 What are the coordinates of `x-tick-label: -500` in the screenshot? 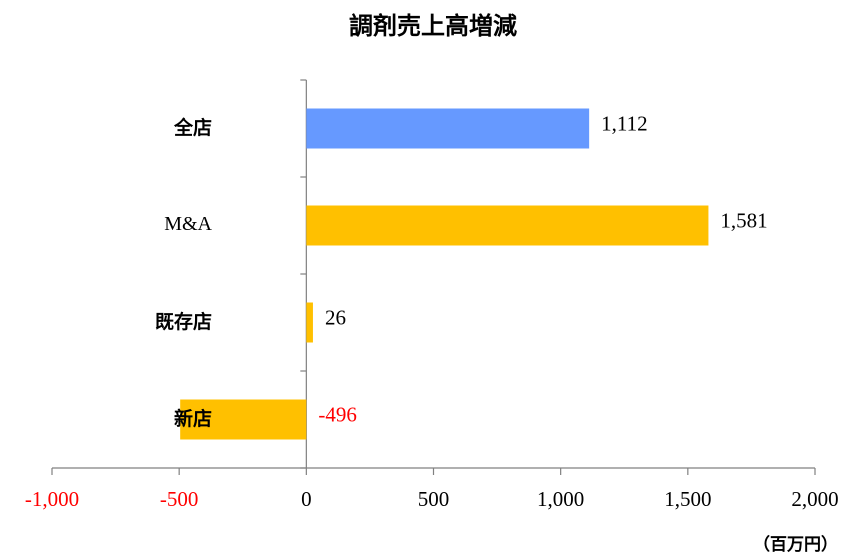 It's located at (179, 499).